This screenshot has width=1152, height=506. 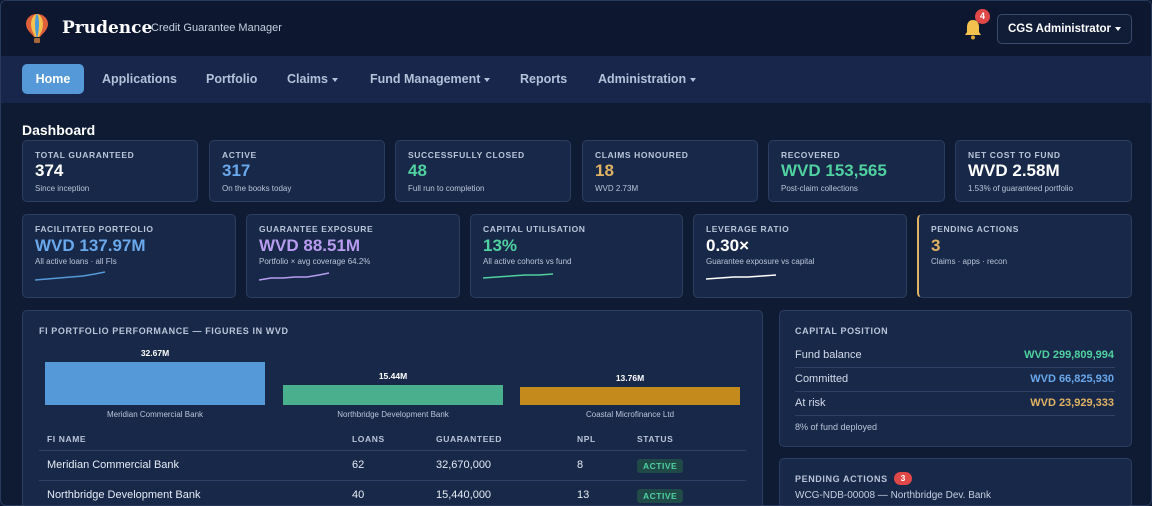 What do you see at coordinates (842, 331) in the screenshot?
I see `capital-panel-title: CAPITAL POSITION` at bounding box center [842, 331].